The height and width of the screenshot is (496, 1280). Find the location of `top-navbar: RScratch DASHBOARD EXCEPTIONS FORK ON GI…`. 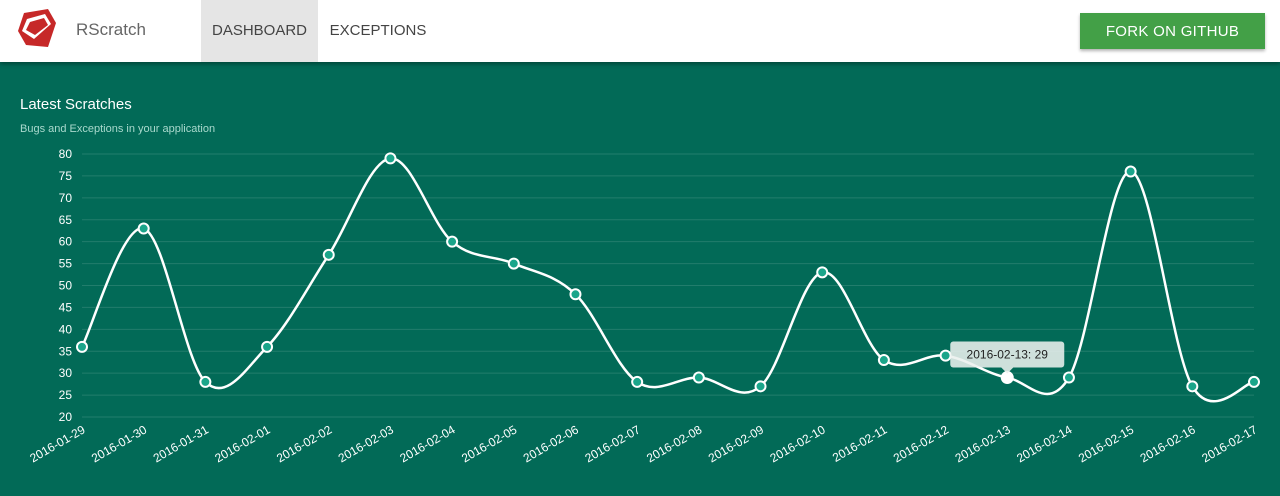

top-navbar: RScratch DASHBOARD EXCEPTIONS FORK ON GI… is located at coordinates (640, 31).